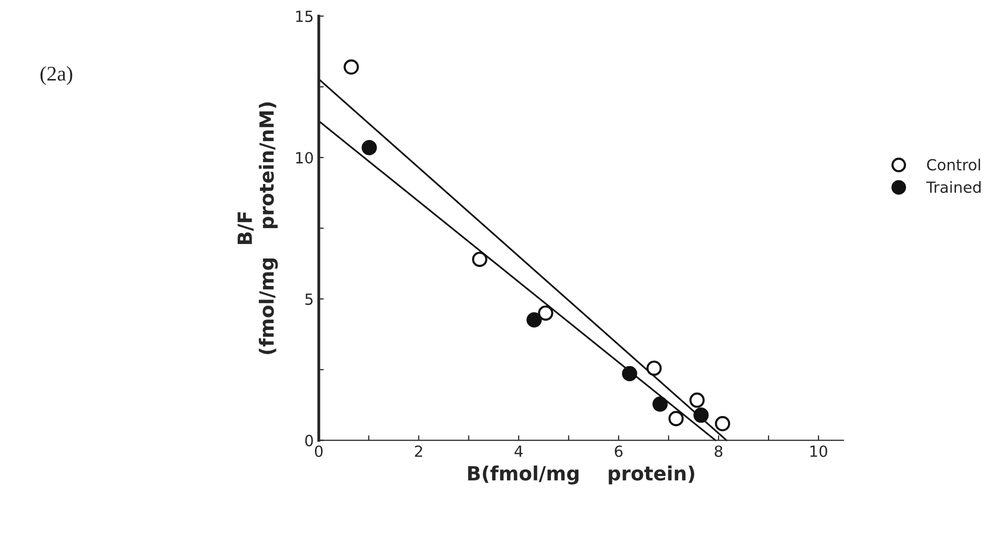 This screenshot has width=990, height=537. I want to click on x-axis-title: B(fmol/mg protein), so click(581, 475).